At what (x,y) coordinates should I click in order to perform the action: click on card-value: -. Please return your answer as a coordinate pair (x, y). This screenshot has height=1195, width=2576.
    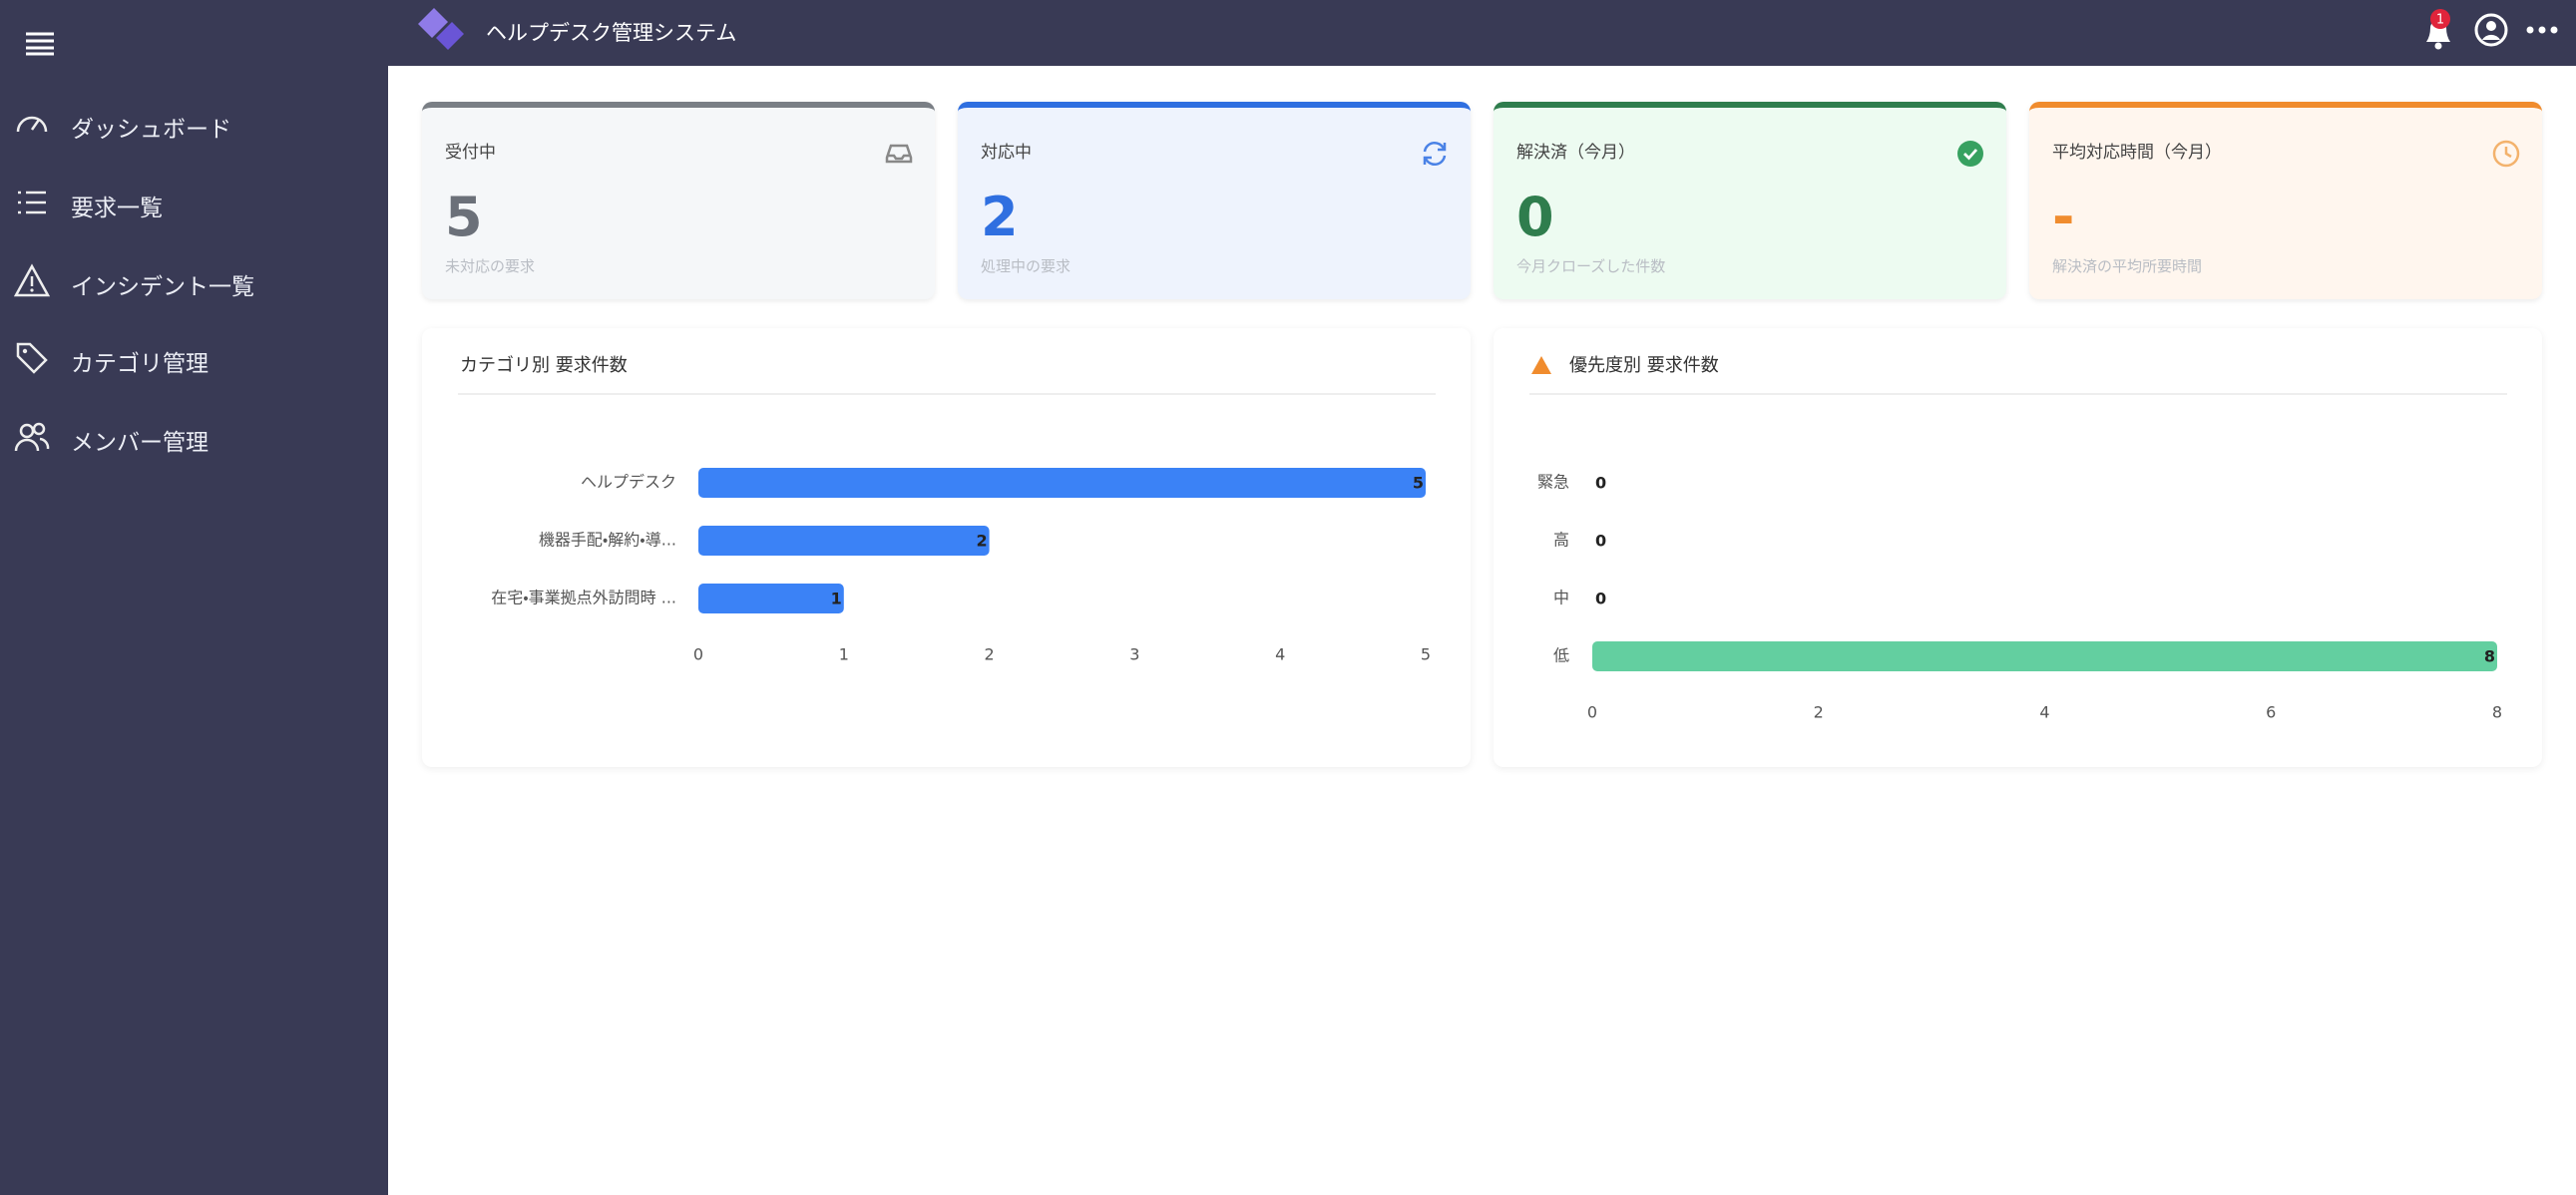
    Looking at the image, I should click on (2063, 217).